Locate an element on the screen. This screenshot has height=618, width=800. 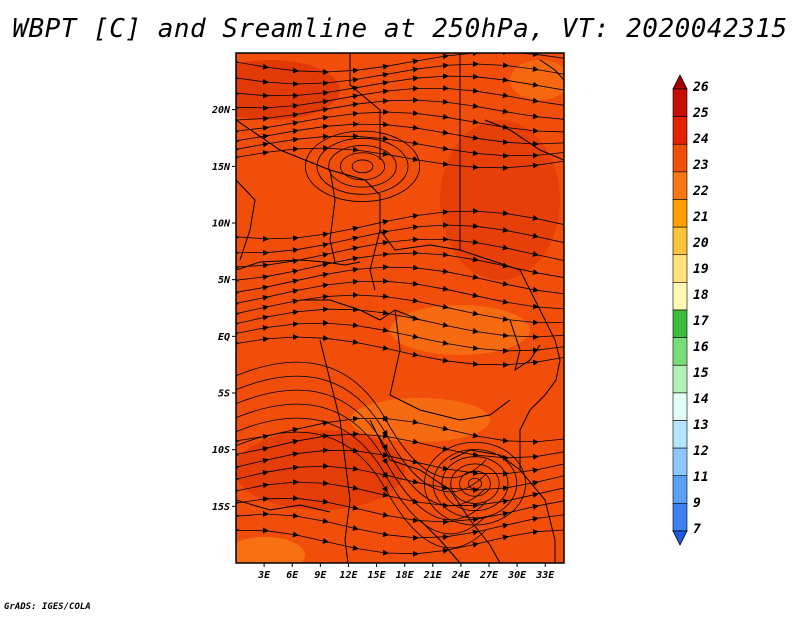
colorbar-label: 24 is located at coordinates (700, 139).